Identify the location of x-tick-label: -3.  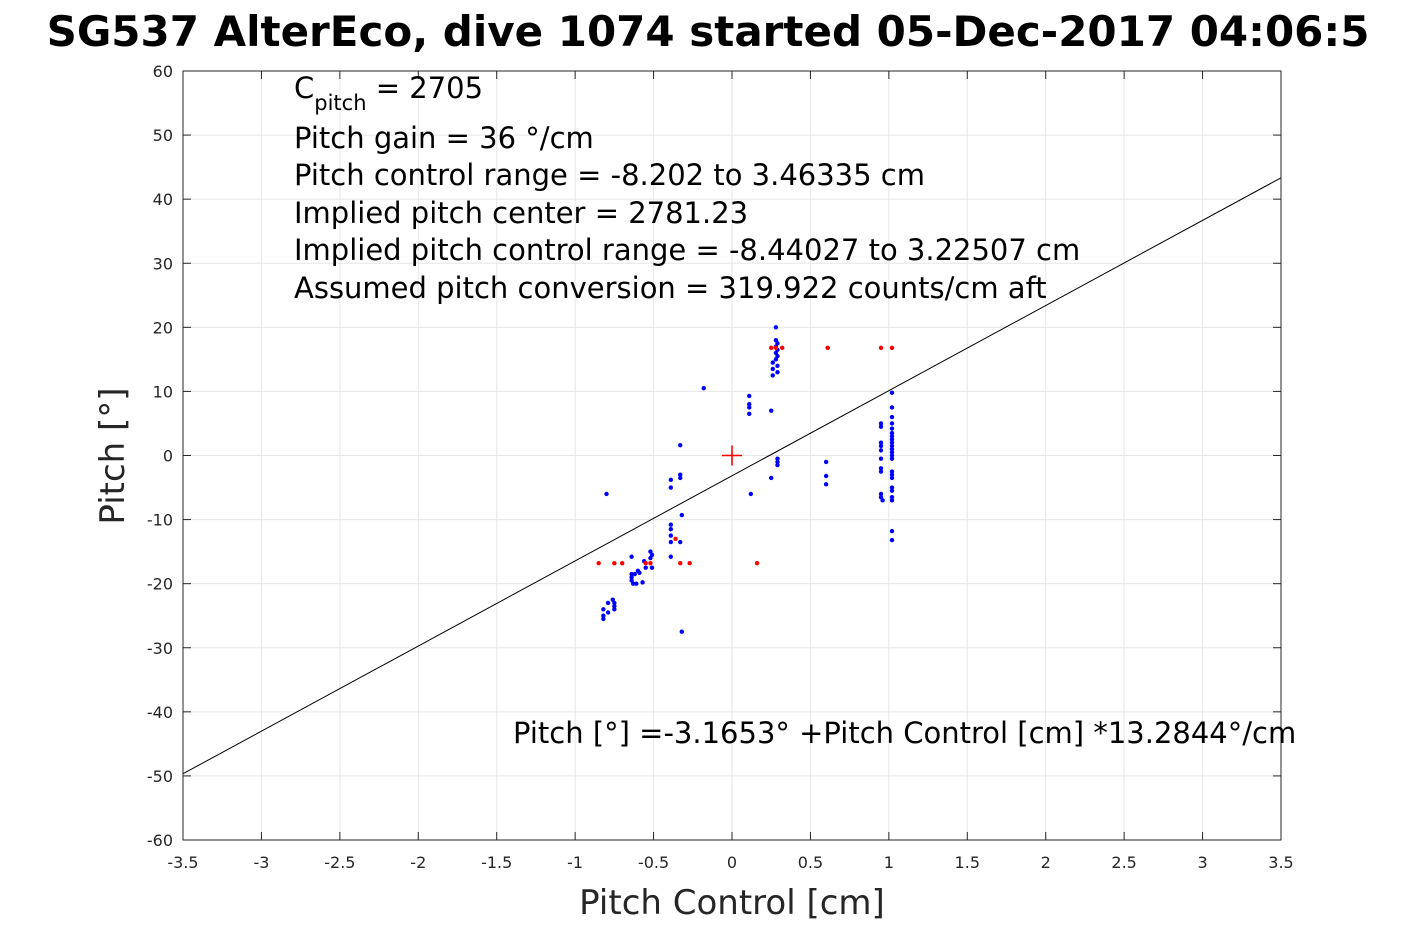
(261, 862).